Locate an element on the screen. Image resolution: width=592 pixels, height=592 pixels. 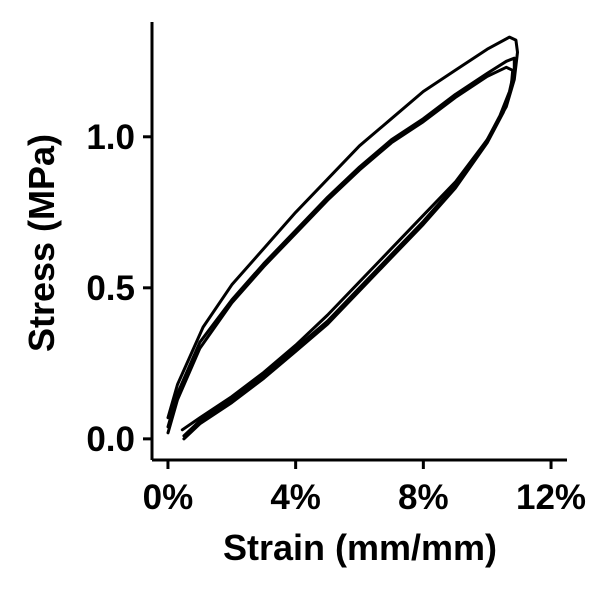
y-tick-label: 0.0 is located at coordinates (110, 439).